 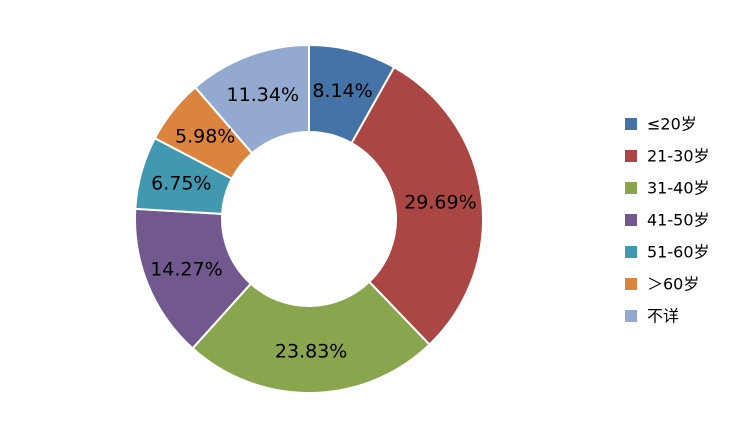 What do you see at coordinates (678, 188) in the screenshot?
I see `legend-label-2: 31-40岁` at bounding box center [678, 188].